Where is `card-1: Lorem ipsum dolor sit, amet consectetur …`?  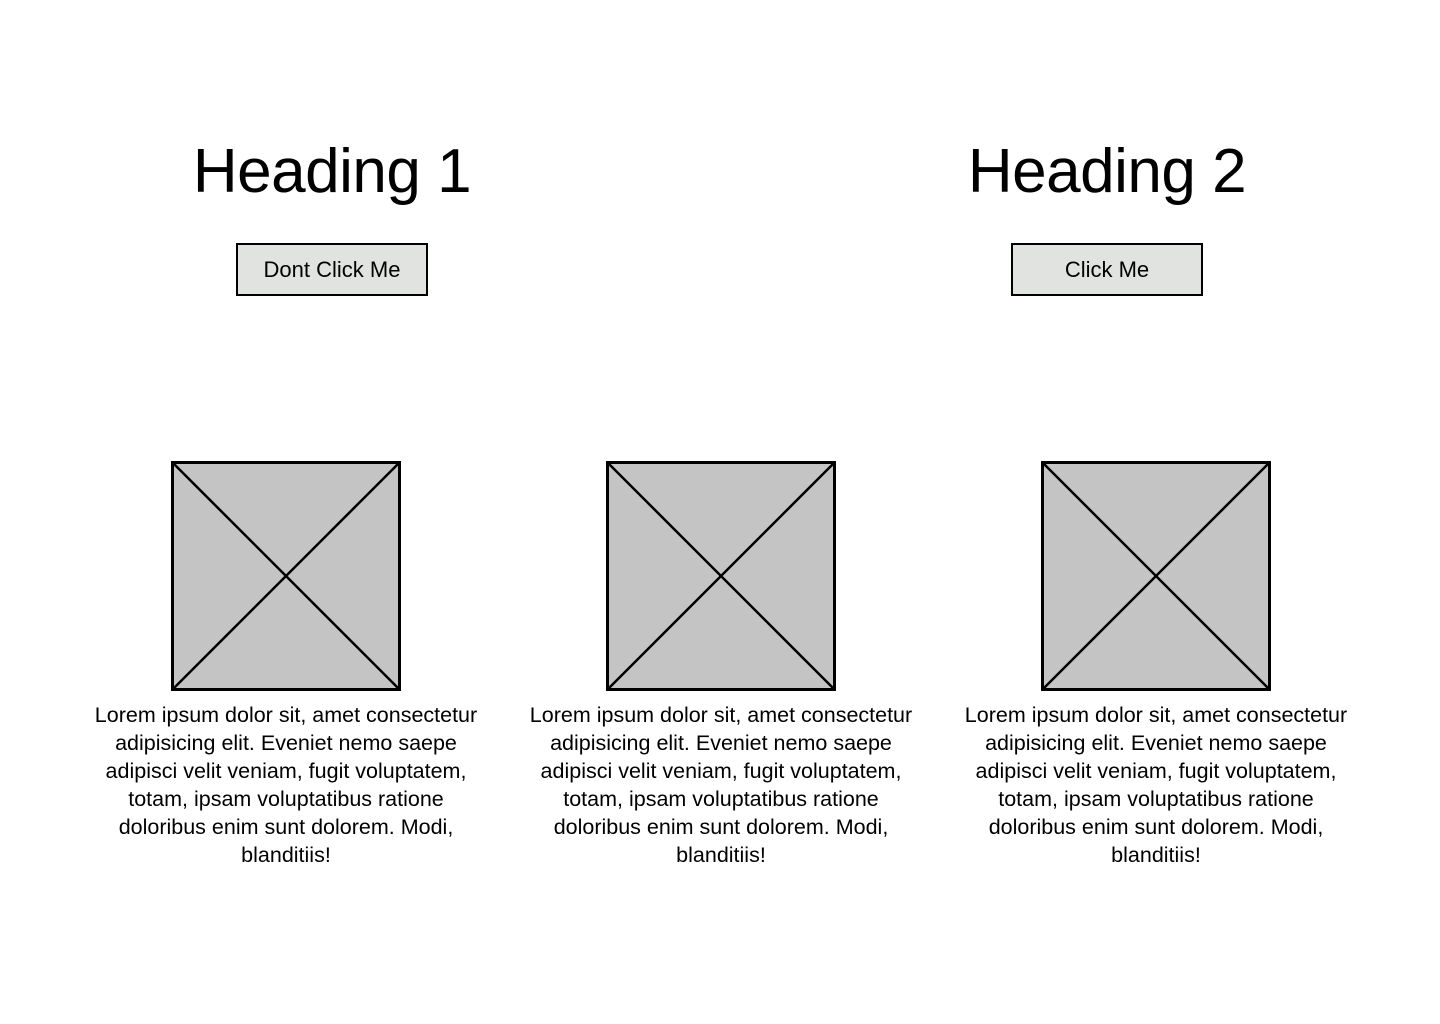 card-1: Lorem ipsum dolor sit, amet consectetur … is located at coordinates (286, 665).